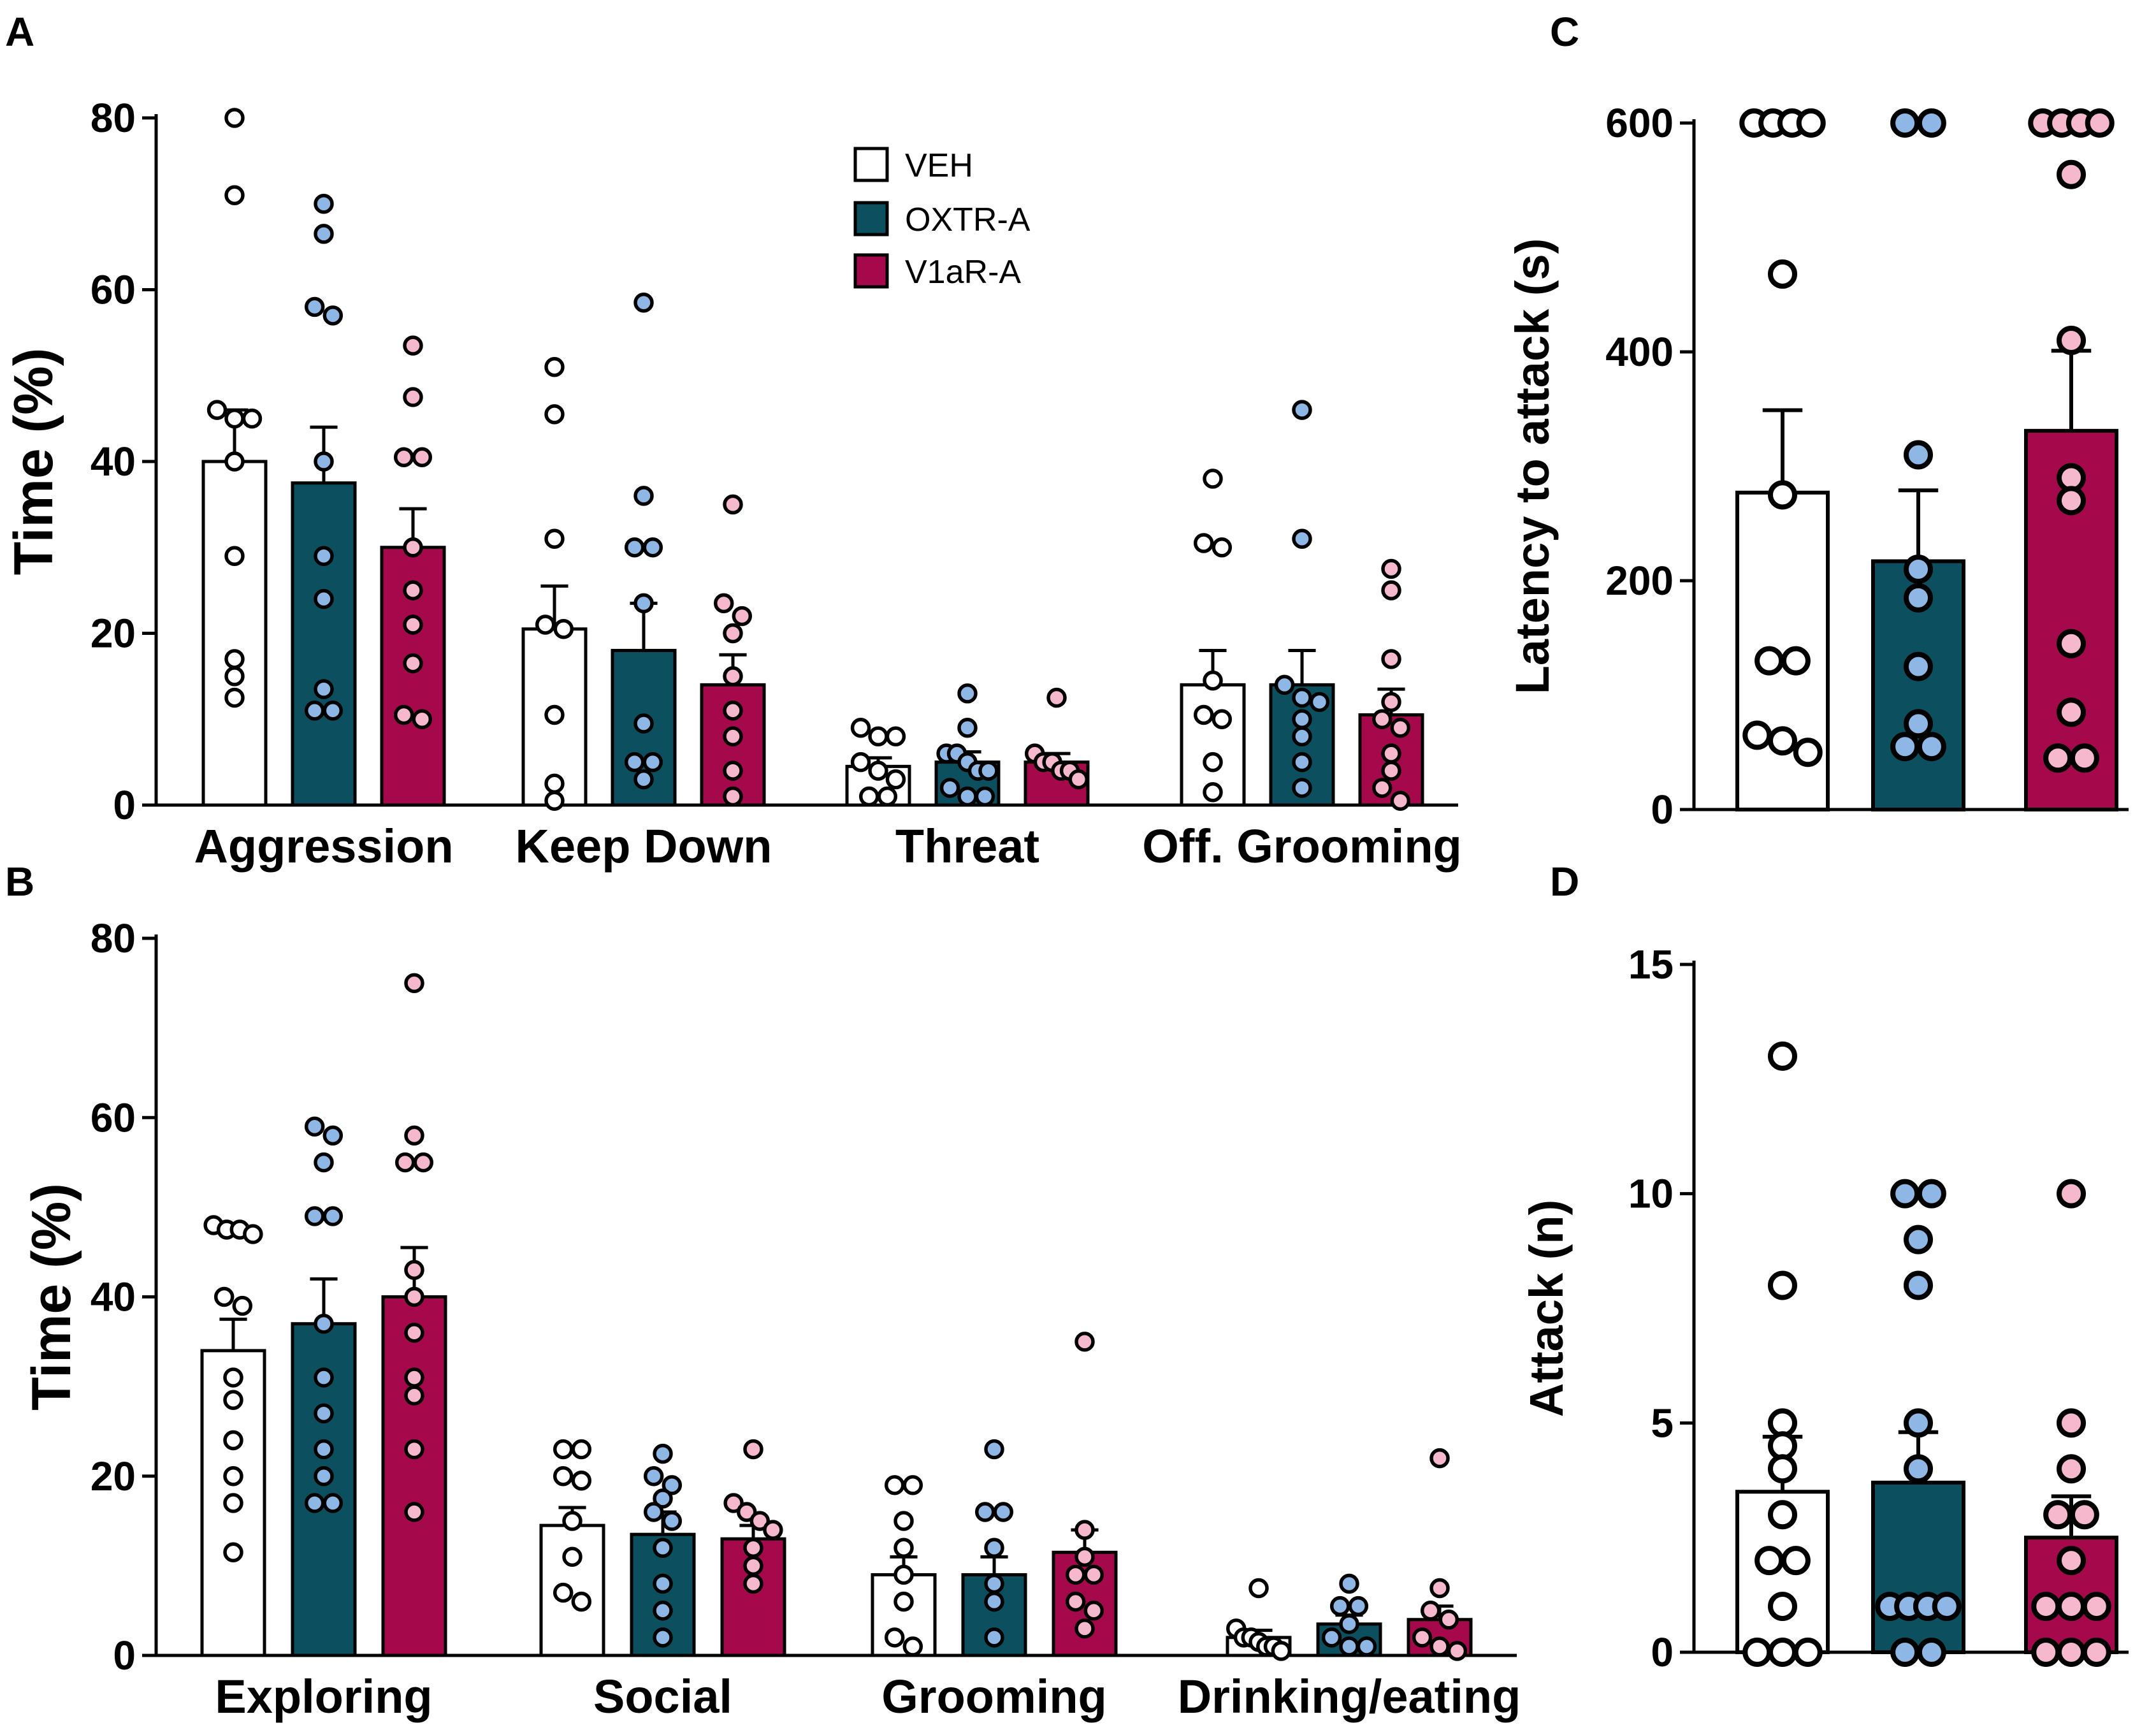 The height and width of the screenshot is (1730, 2156). I want to click on panel-a-aggression-veh-point, so click(252, 418).